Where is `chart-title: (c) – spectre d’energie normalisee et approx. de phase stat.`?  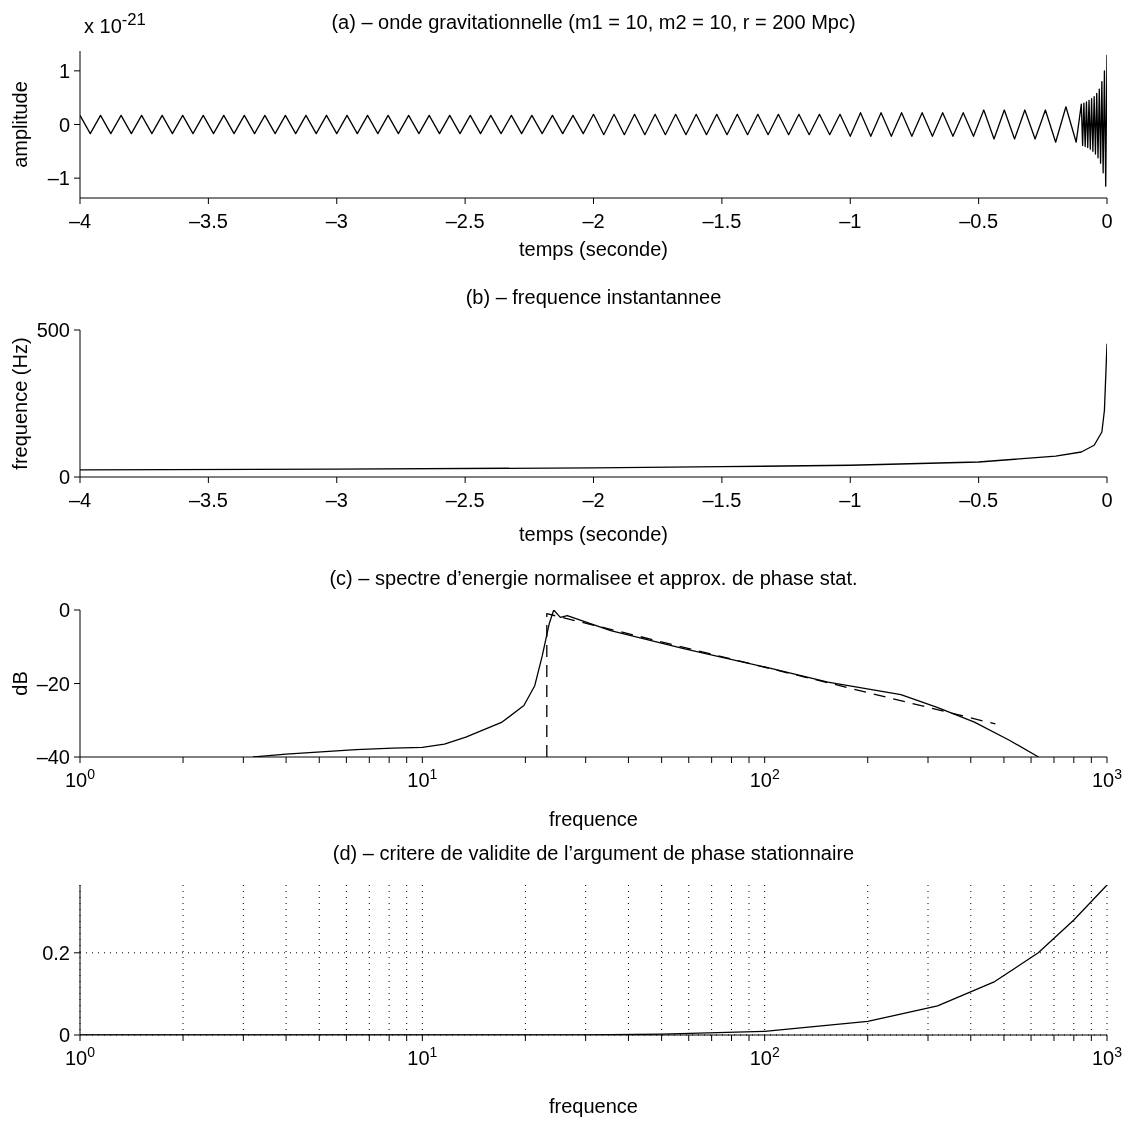
chart-title: (c) – spectre d’energie normalisee et approx. de phase stat. is located at coordinates (593, 578).